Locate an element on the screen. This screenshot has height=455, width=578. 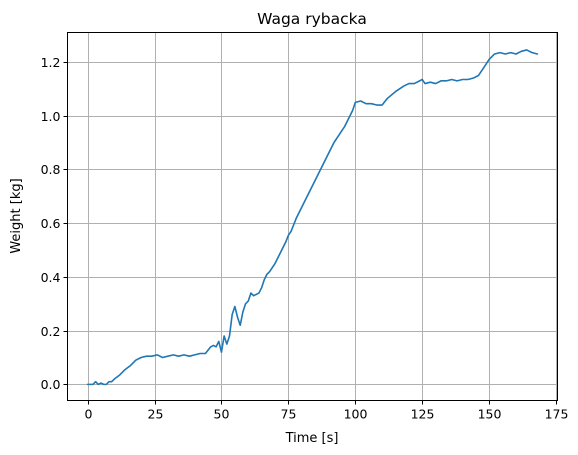
x-axis-label: Time [s] is located at coordinates (312, 438).